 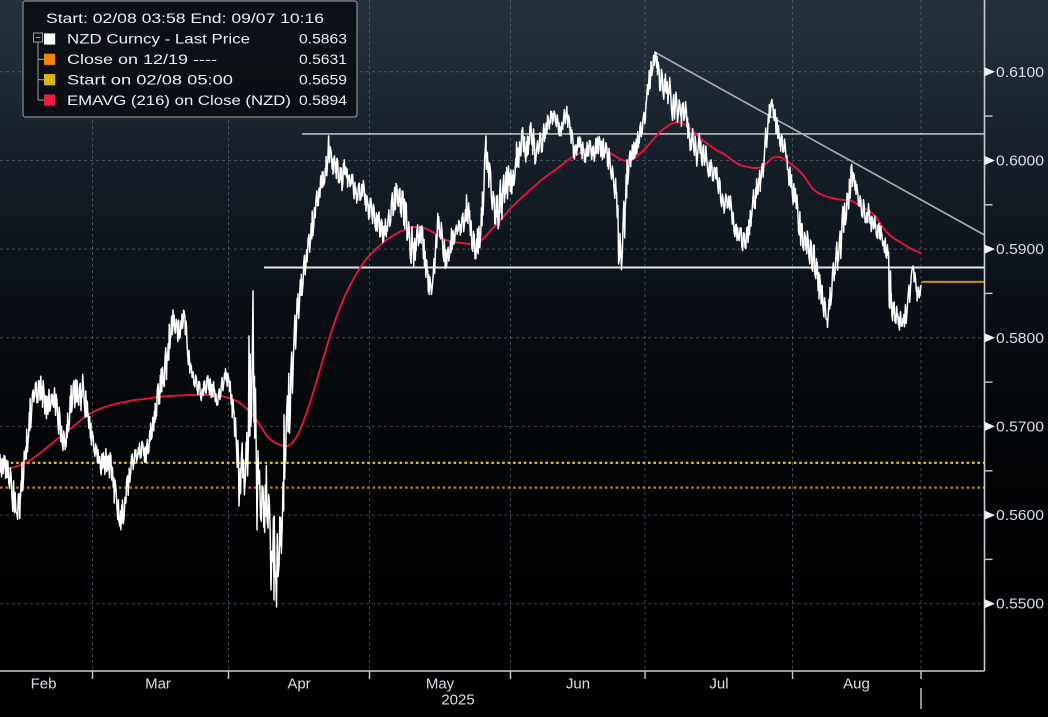 I want to click on svg-text: 0.5631, so click(x=323, y=59).